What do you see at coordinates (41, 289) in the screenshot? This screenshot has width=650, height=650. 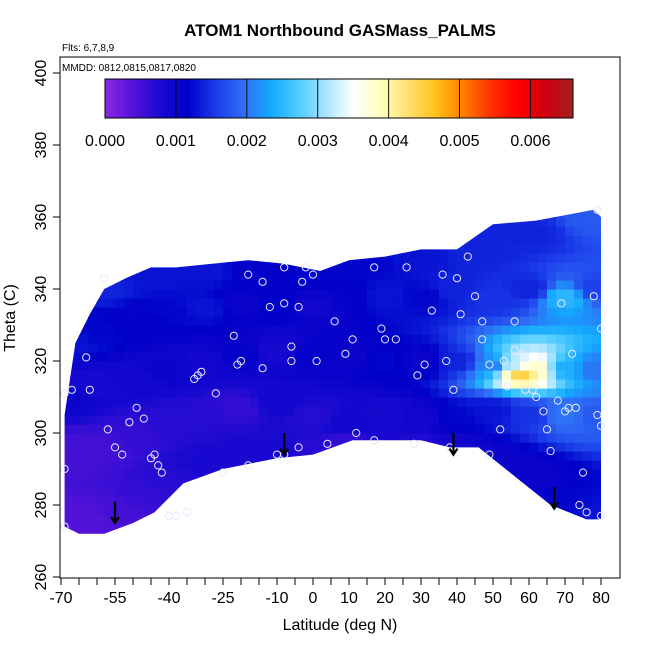 I see `y-tick-label: 340` at bounding box center [41, 289].